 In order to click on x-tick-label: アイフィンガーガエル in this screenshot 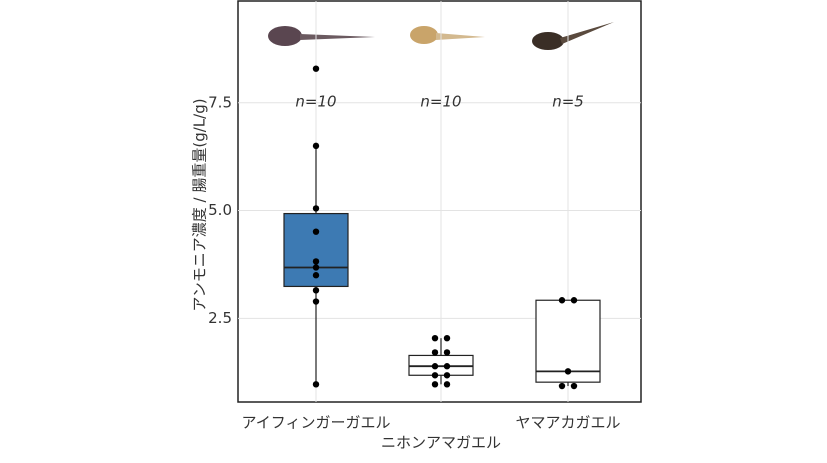, I will do `click(316, 423)`.